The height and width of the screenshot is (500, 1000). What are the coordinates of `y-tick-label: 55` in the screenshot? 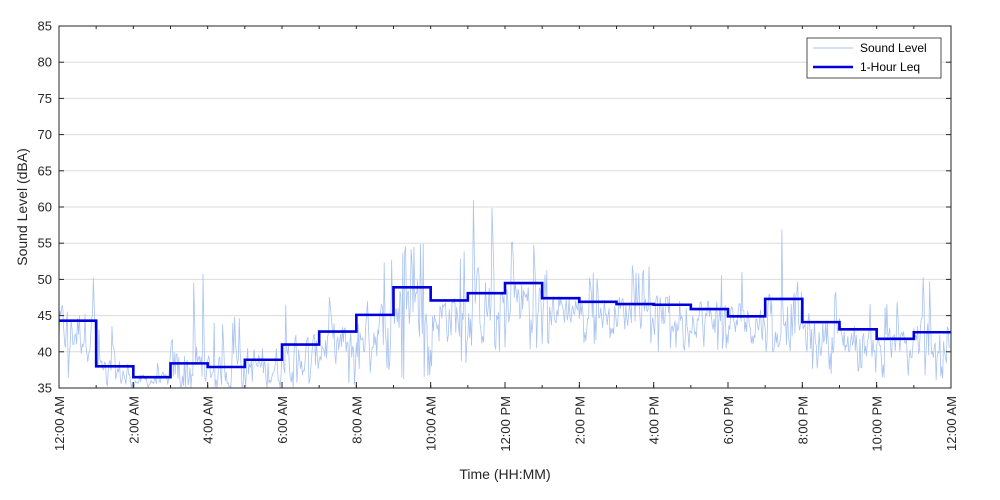 It's located at (45, 243).